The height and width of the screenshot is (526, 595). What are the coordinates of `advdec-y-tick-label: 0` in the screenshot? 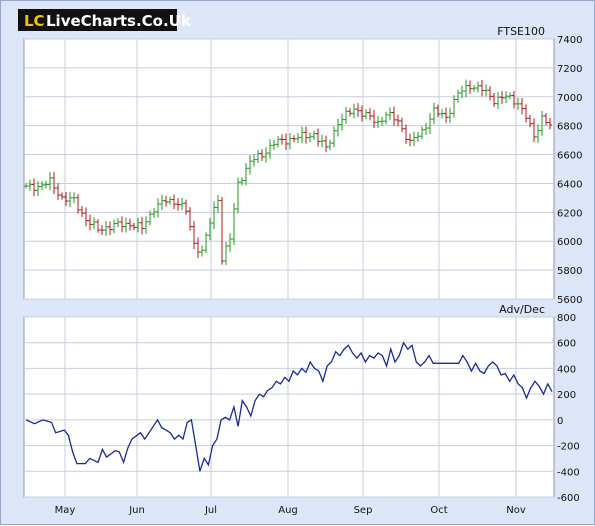 It's located at (560, 421).